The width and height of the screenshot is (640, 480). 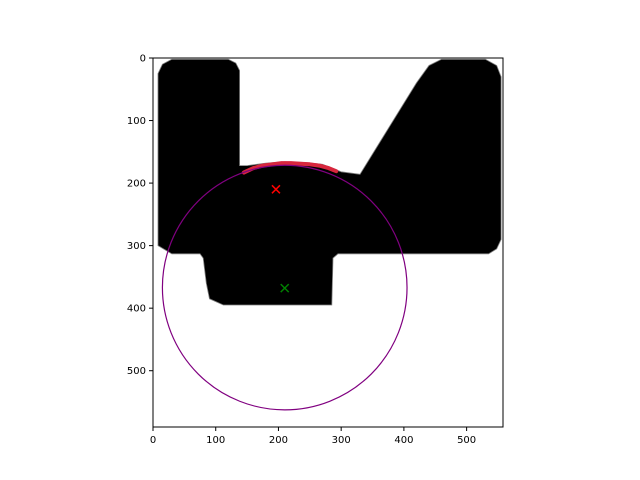 What do you see at coordinates (290, 168) in the screenshot?
I see `red-arc` at bounding box center [290, 168].